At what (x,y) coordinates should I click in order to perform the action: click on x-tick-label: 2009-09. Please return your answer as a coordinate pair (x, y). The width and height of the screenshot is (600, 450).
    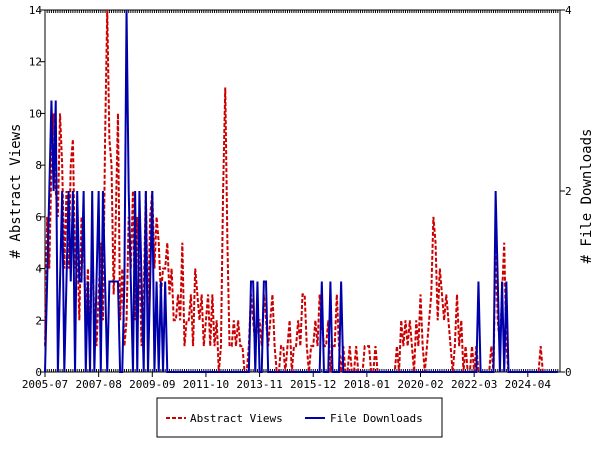
    Looking at the image, I should click on (152, 384).